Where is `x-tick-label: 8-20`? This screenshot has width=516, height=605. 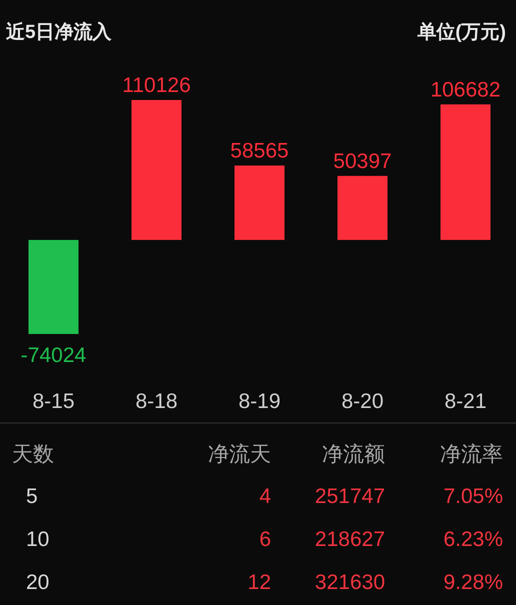 x-tick-label: 8-20 is located at coordinates (362, 401).